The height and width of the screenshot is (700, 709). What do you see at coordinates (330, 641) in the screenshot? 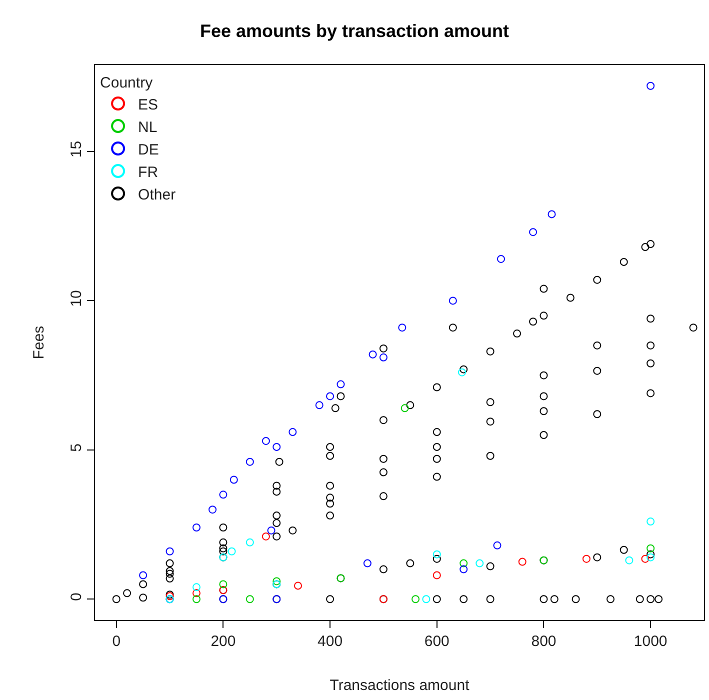
I see `x-tick-label: 400` at bounding box center [330, 641].